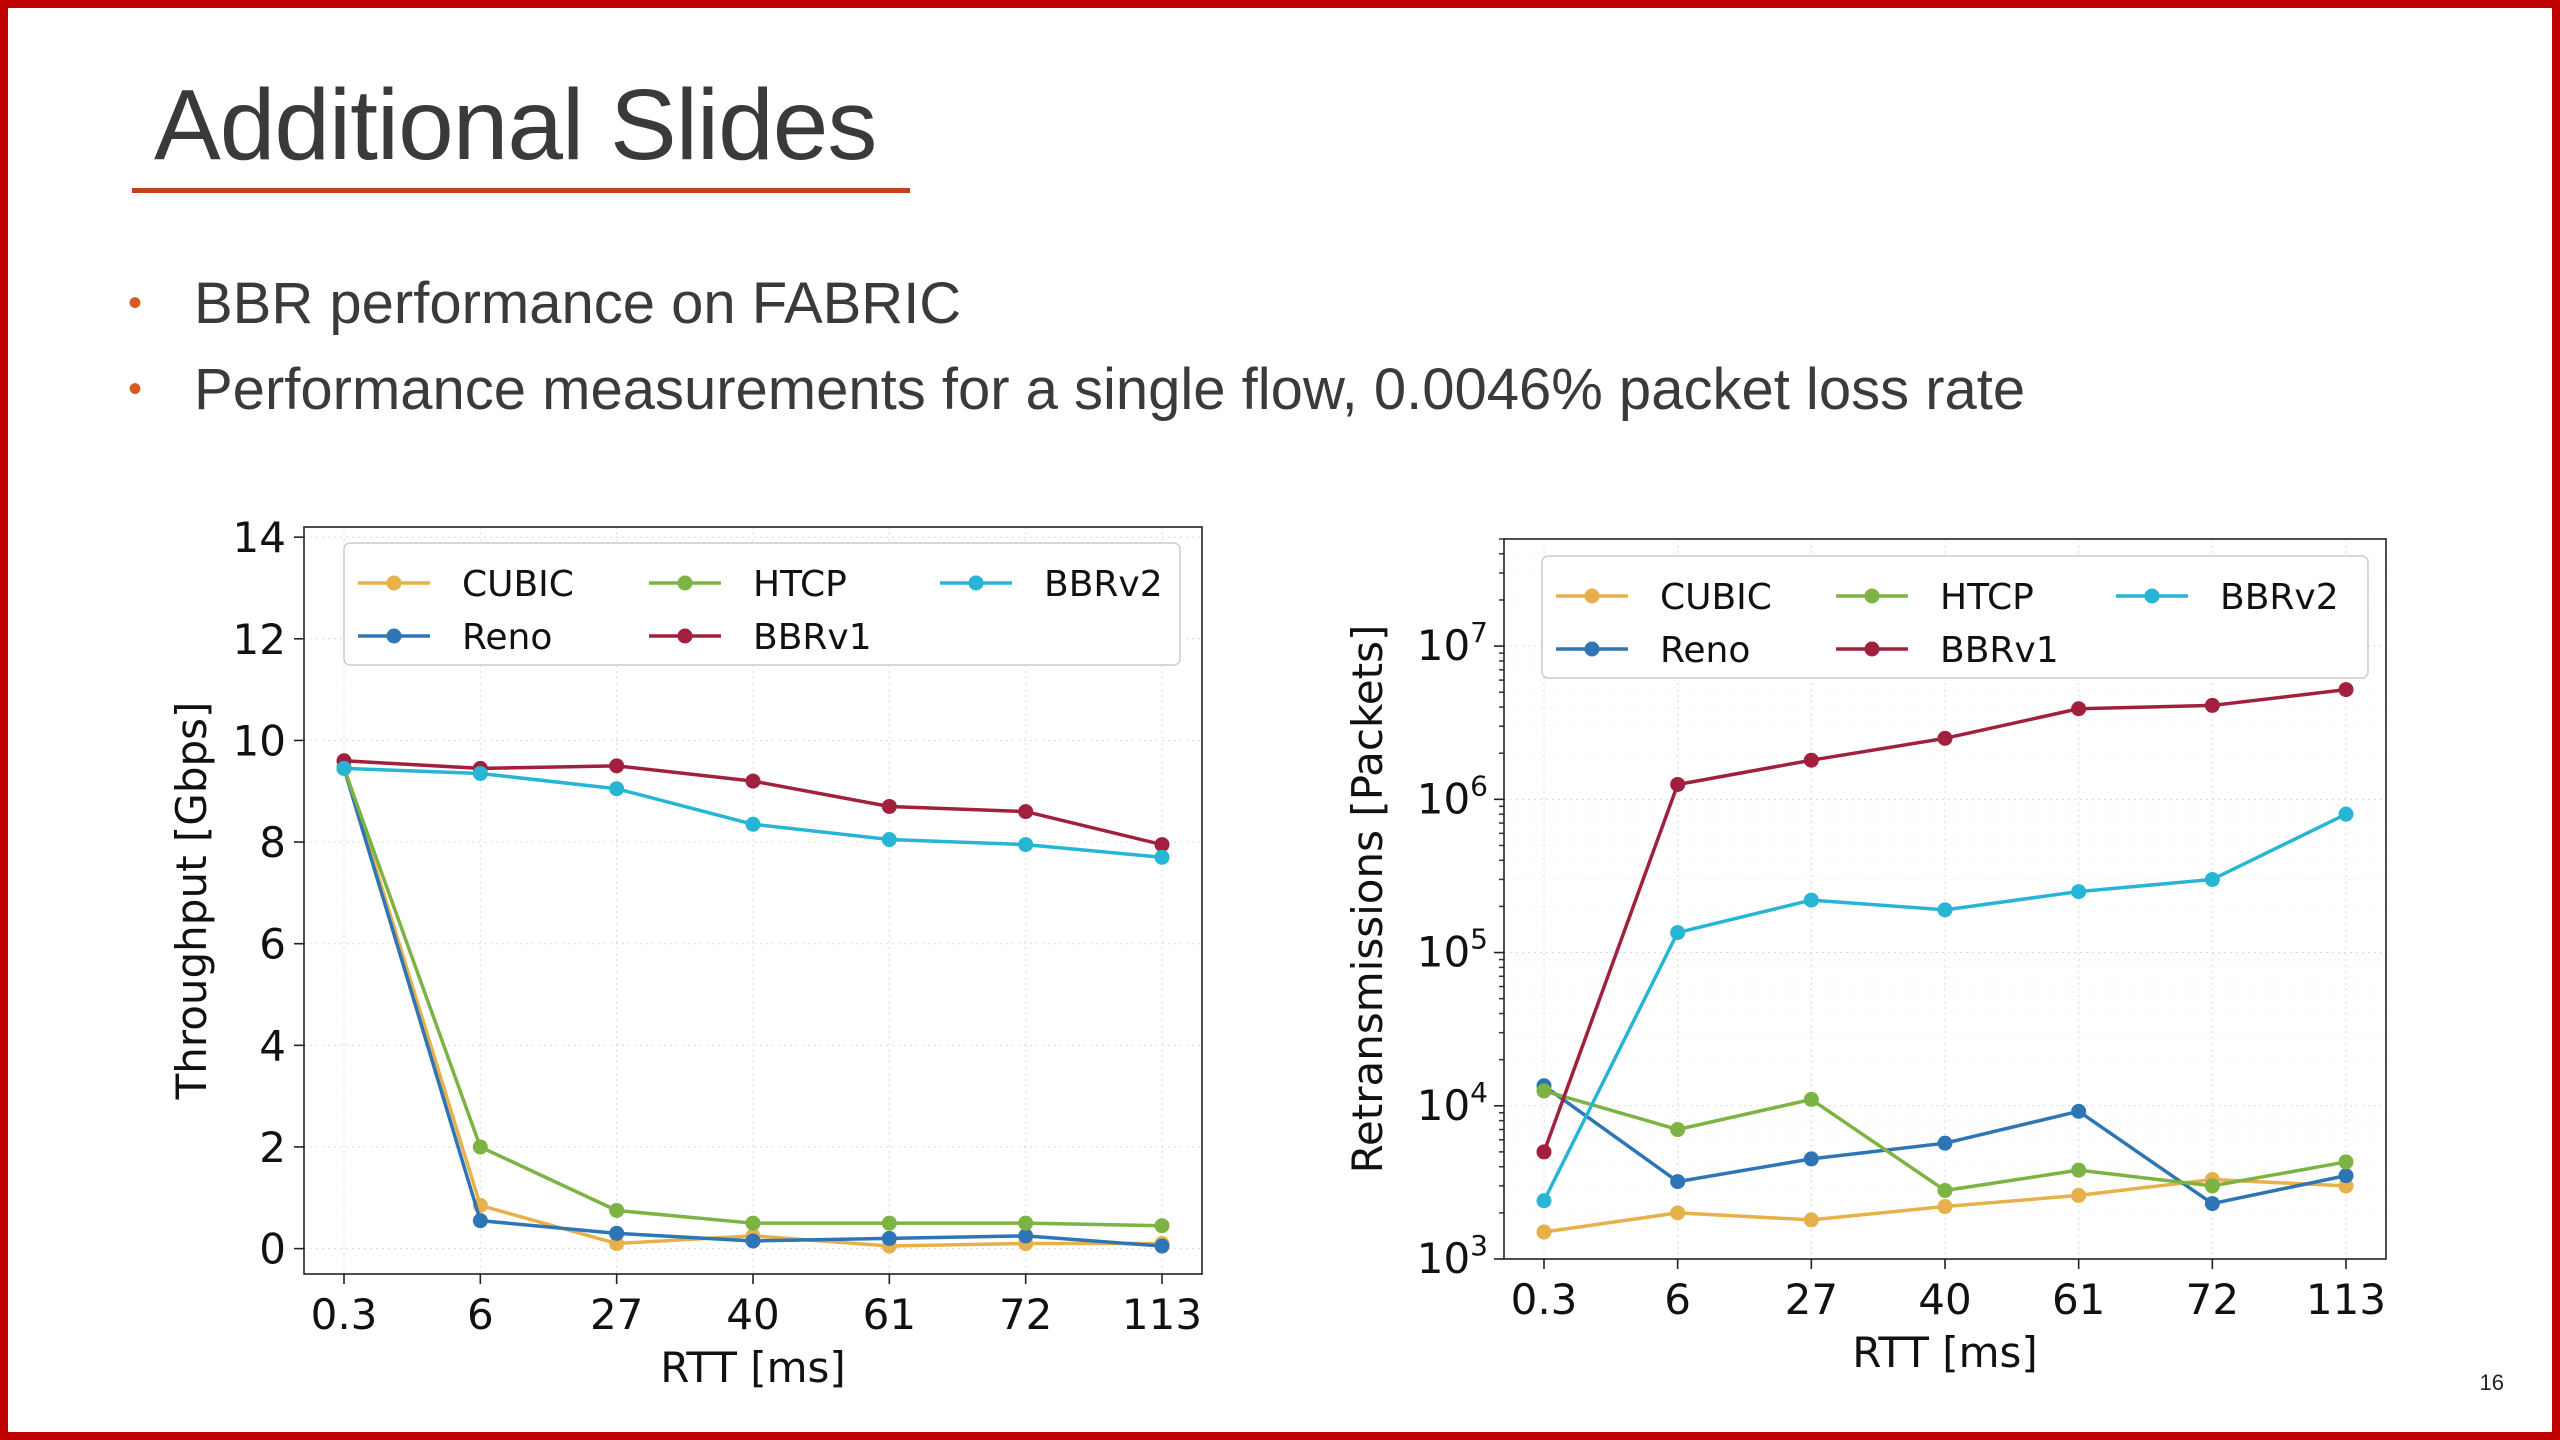  I want to click on y-axis-label: Retransmissions [Packets], so click(1367, 899).